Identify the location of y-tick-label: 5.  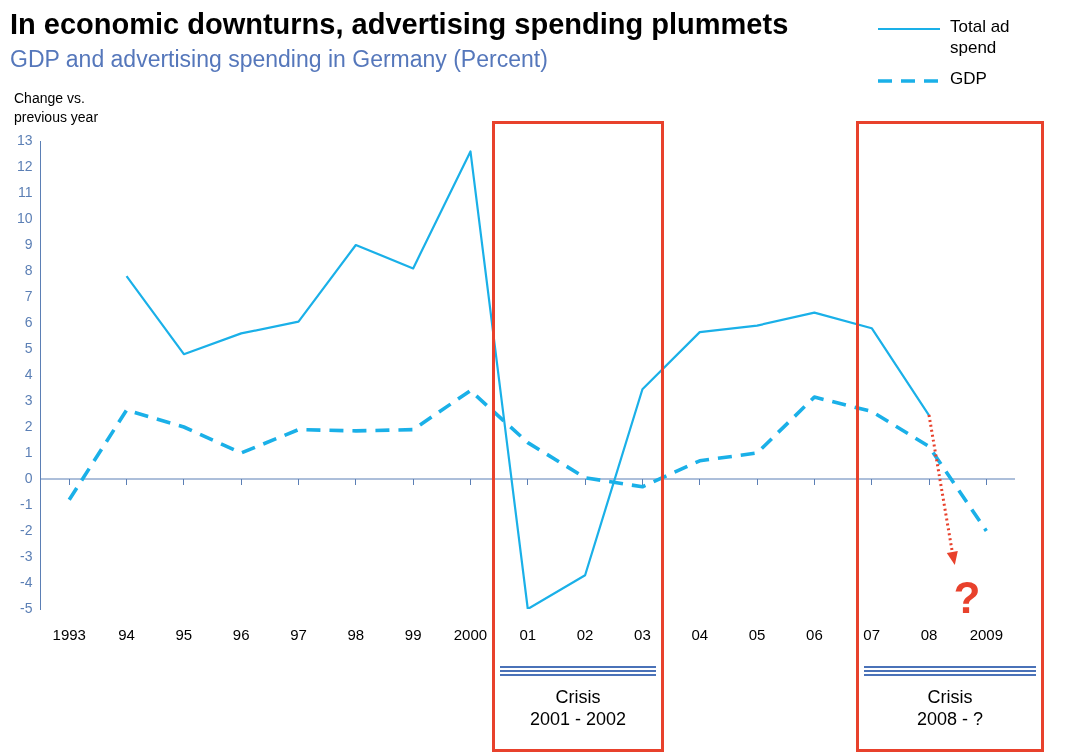
(28, 347).